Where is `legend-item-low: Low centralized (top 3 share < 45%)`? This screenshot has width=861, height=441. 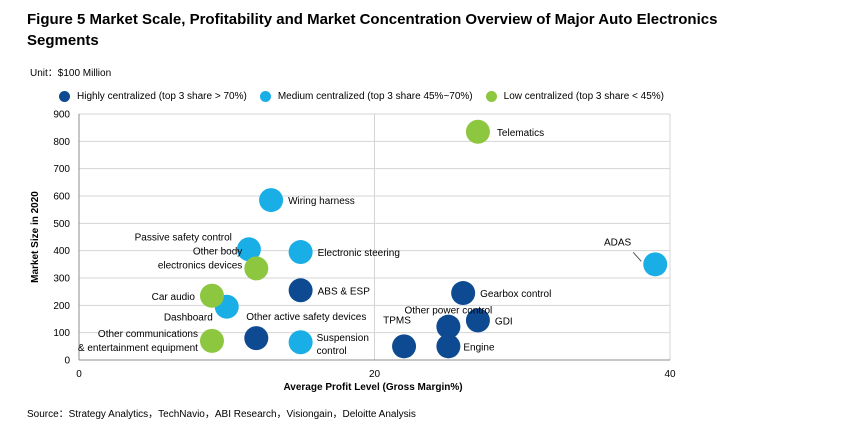
legend-item-low: Low centralized (top 3 share < 45%) is located at coordinates (575, 96).